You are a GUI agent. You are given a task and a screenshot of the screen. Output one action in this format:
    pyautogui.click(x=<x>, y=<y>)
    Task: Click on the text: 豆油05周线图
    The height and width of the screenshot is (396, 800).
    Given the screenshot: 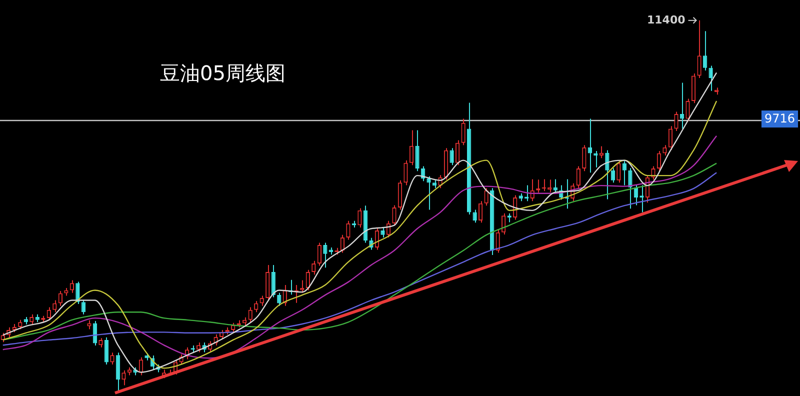 What is the action you would take?
    pyautogui.click(x=223, y=73)
    